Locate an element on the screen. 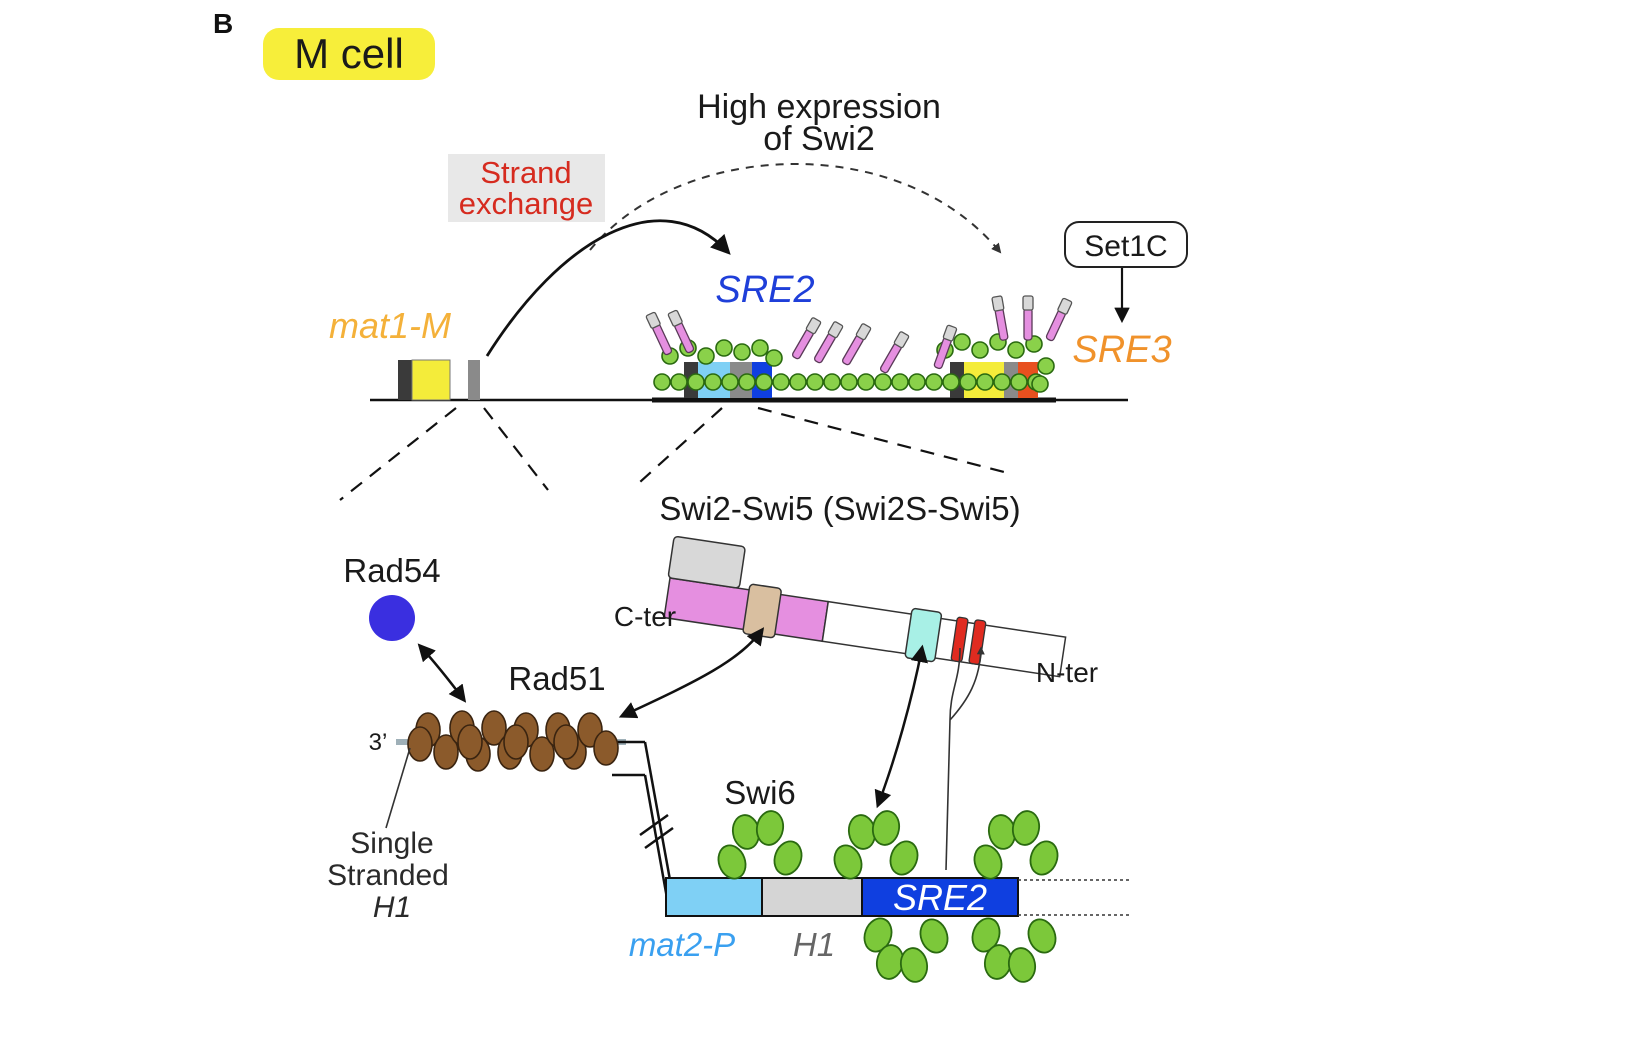 This screenshot has width=1652, height=1056. ssdna-pointer is located at coordinates (398, 788).